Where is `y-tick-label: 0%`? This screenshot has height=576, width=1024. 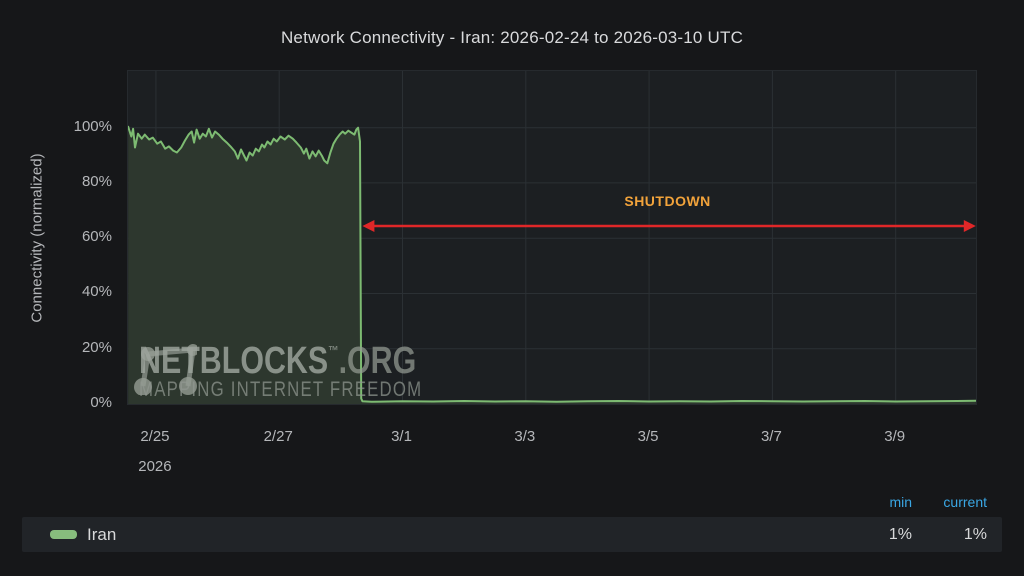 y-tick-label: 0% is located at coordinates (101, 402).